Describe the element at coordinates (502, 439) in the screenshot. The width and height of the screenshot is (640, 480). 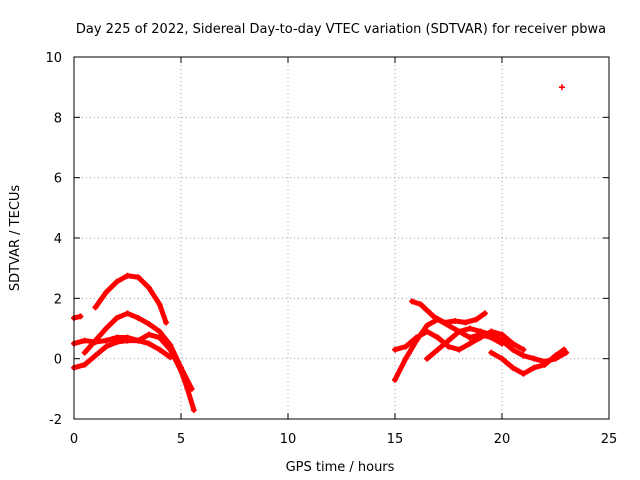
I see `x-tick-label: 20` at that location.